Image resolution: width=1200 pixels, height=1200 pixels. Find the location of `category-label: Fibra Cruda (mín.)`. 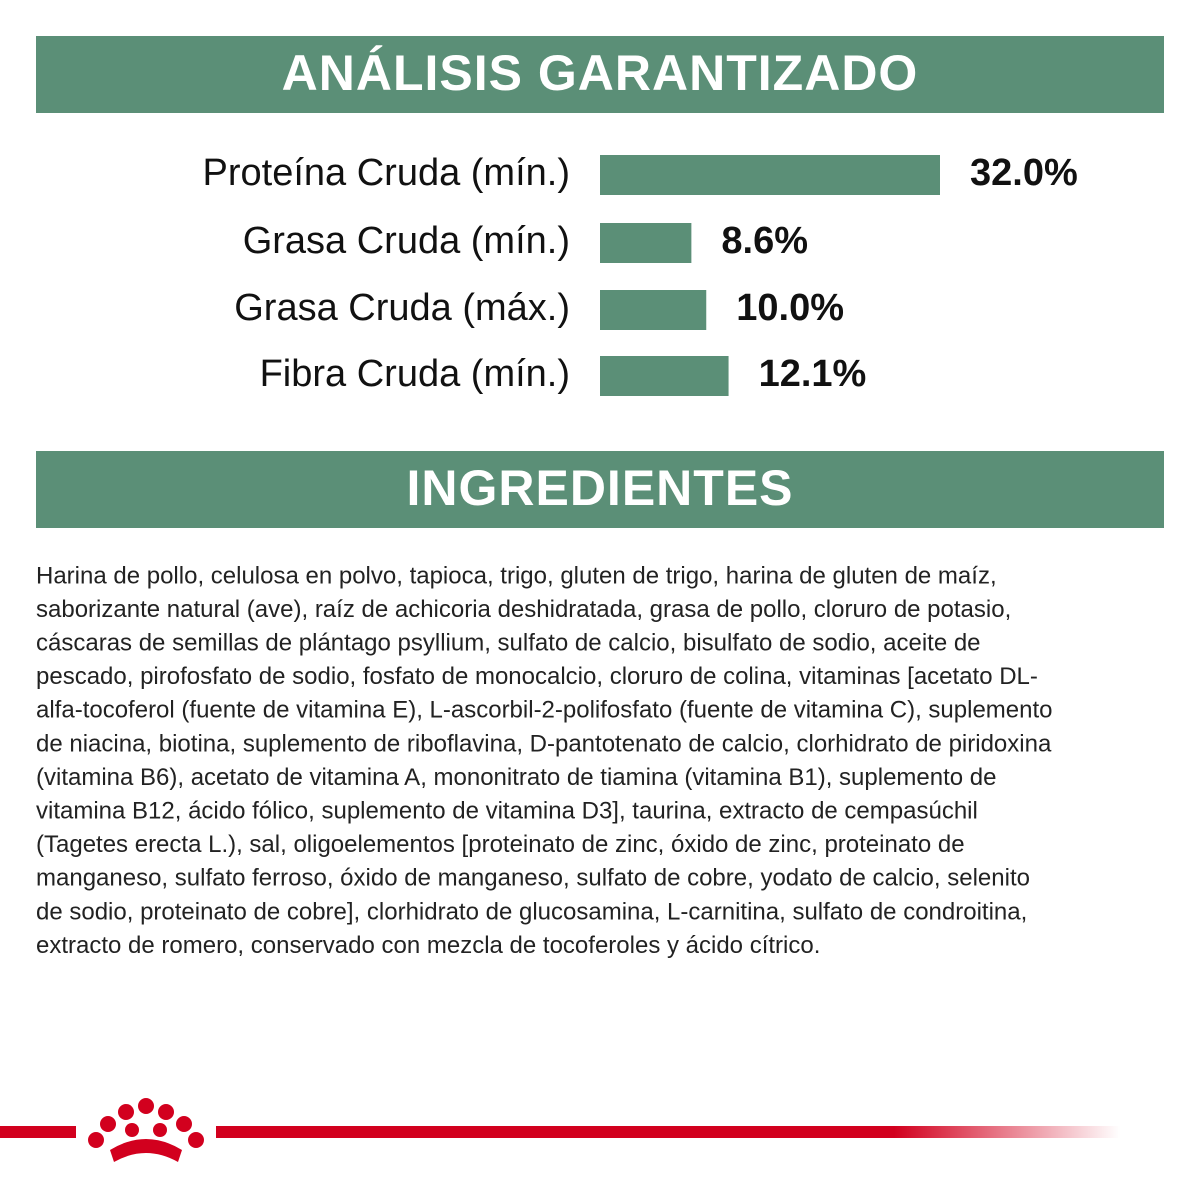

category-label: Fibra Cruda (mín.) is located at coordinates (415, 374).